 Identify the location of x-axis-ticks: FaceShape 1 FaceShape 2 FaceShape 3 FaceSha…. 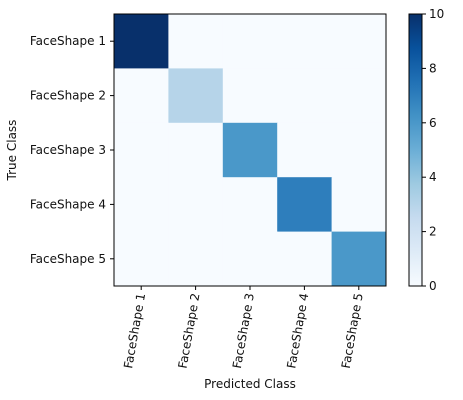
(243, 328).